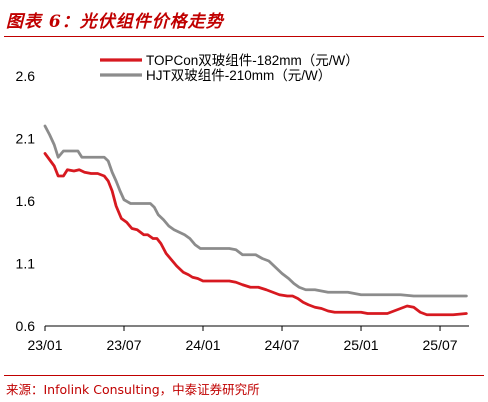  What do you see at coordinates (244, 375) in the screenshot?
I see `source-rule` at bounding box center [244, 375].